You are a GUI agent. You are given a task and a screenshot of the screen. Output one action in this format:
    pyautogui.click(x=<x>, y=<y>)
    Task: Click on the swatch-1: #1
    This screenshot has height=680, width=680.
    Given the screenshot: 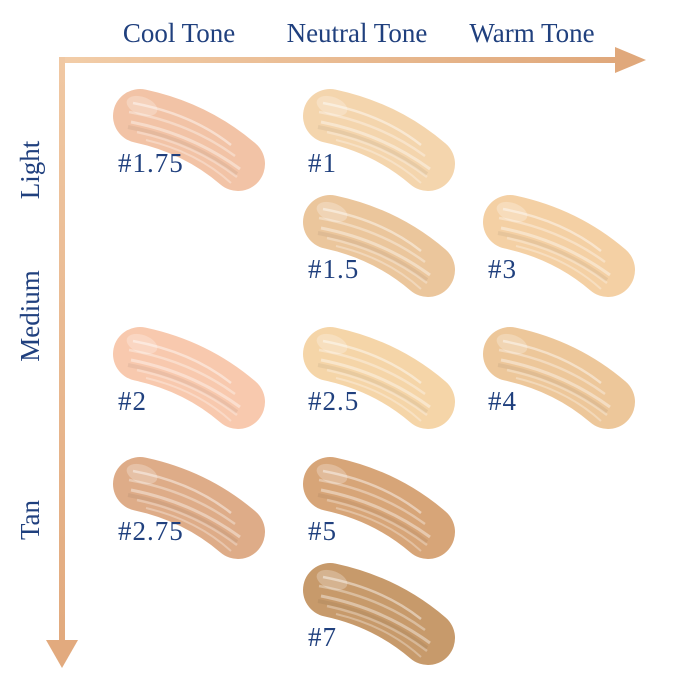 What is the action you would take?
    pyautogui.click(x=380, y=138)
    